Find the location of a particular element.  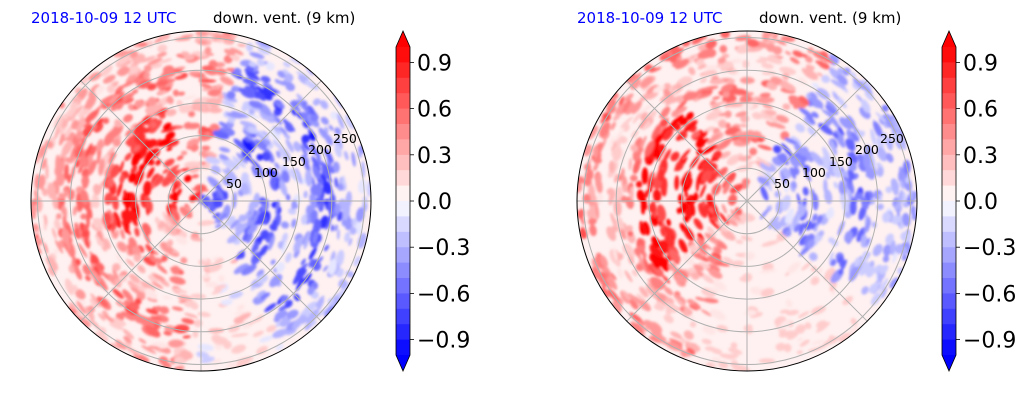

radial-tick-label: 150 is located at coordinates (841, 161).